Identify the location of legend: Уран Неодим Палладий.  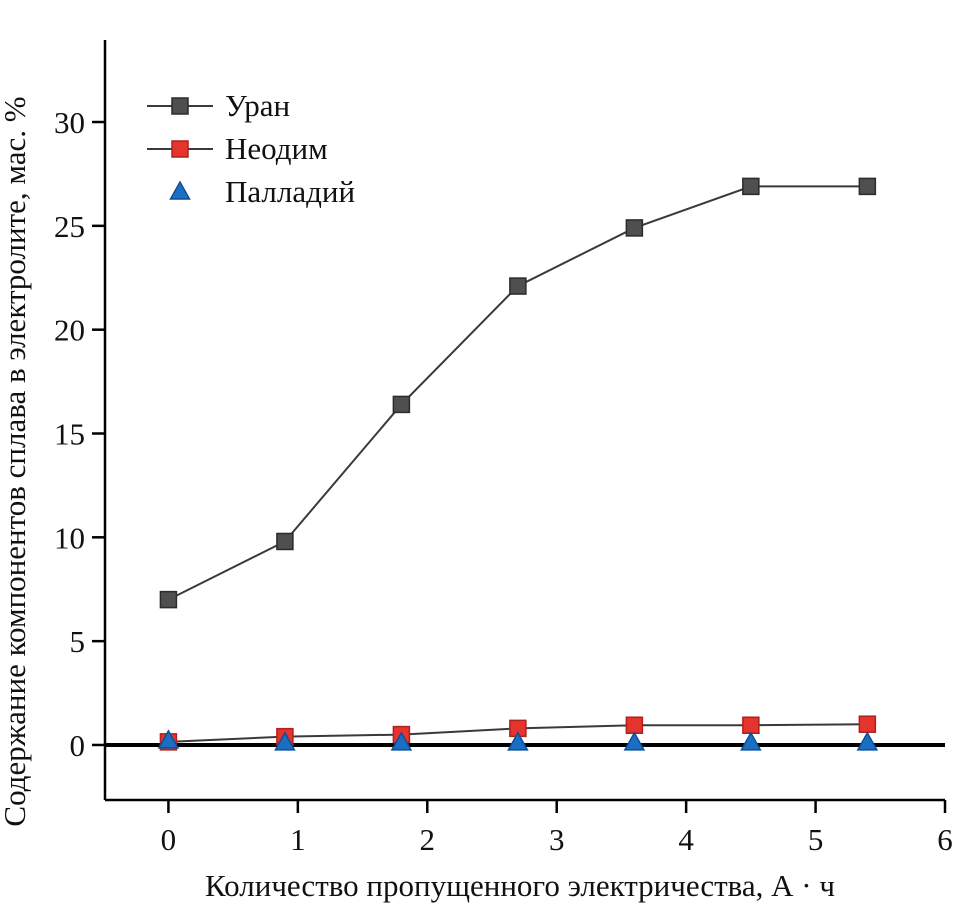
(250, 148).